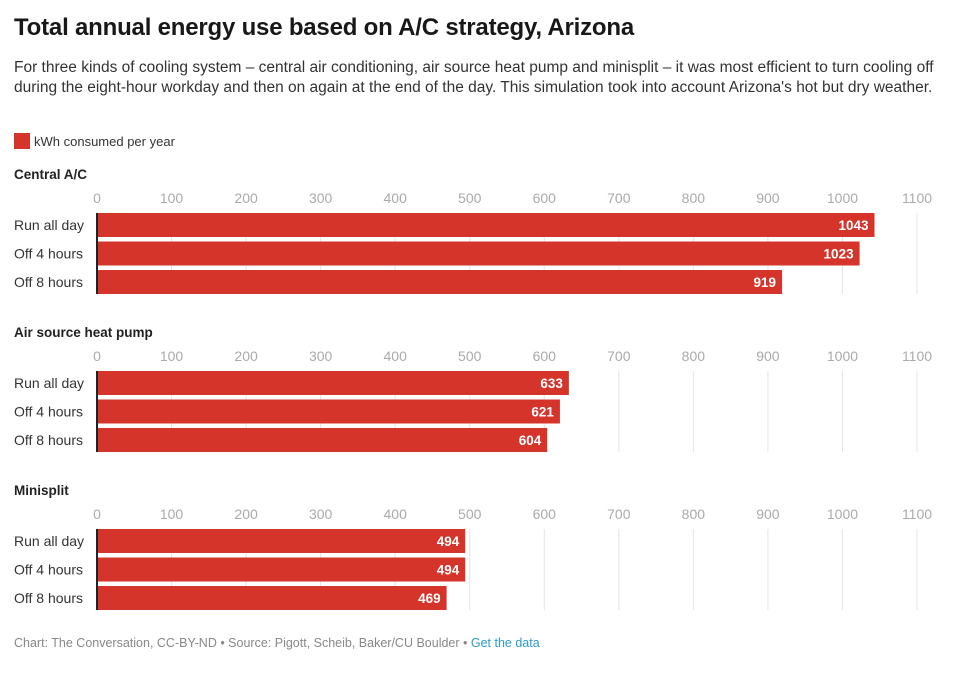  What do you see at coordinates (530, 440) in the screenshot?
I see `data-label: 604` at bounding box center [530, 440].